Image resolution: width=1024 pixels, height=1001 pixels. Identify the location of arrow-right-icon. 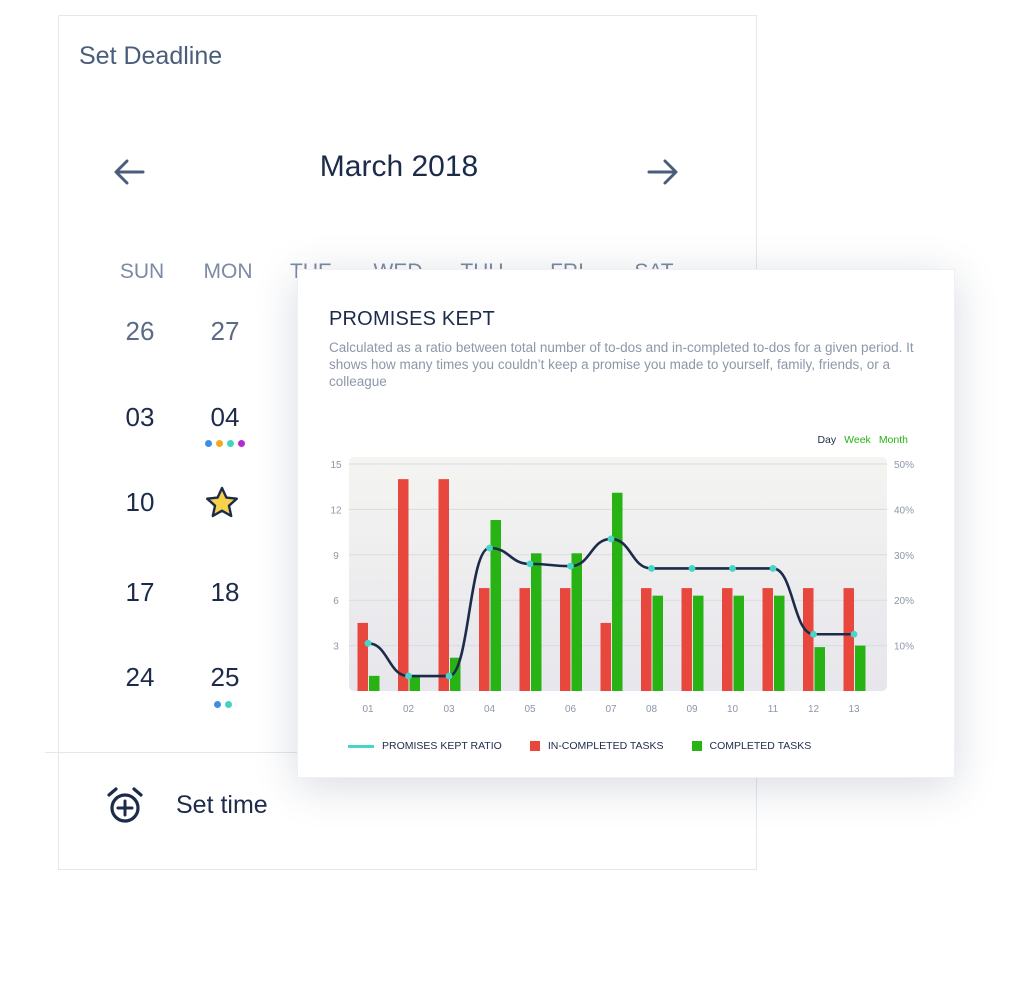
(663, 172).